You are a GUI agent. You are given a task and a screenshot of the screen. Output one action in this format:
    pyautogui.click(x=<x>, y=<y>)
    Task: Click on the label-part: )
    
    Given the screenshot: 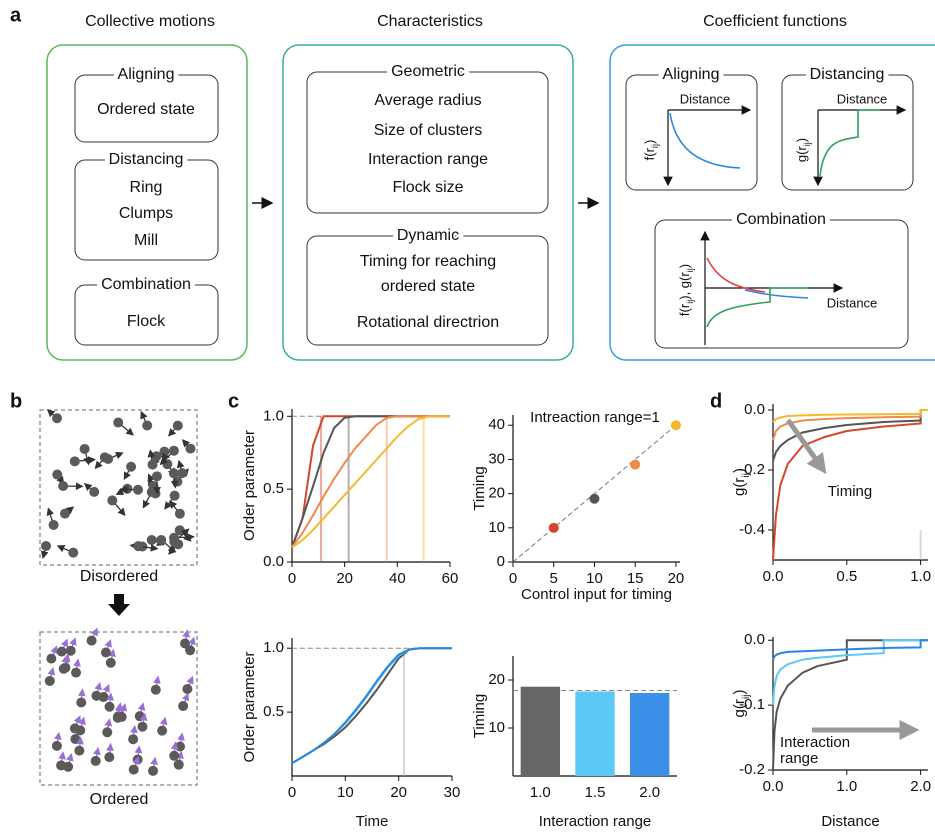 What is the action you would take?
    pyautogui.click(x=801, y=140)
    